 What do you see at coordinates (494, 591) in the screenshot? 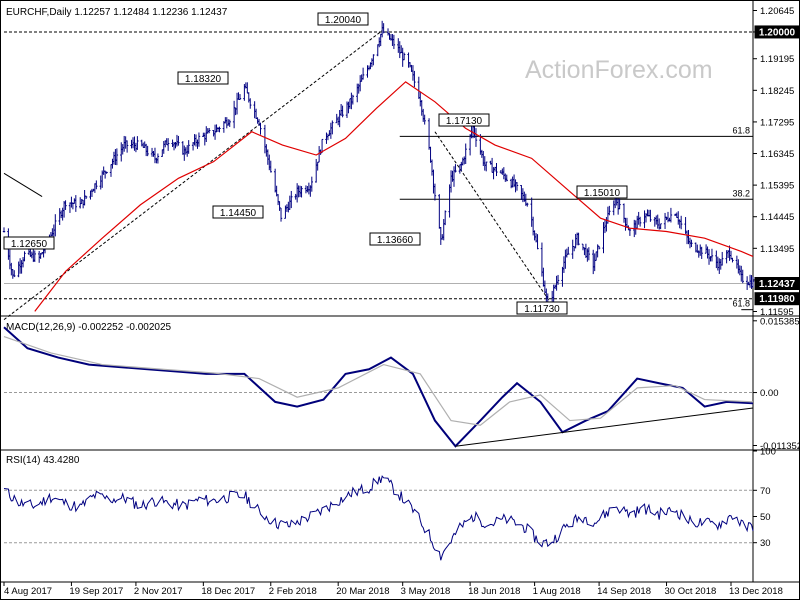
I see `time-tick-label: 18 Jun 2018` at bounding box center [494, 591].